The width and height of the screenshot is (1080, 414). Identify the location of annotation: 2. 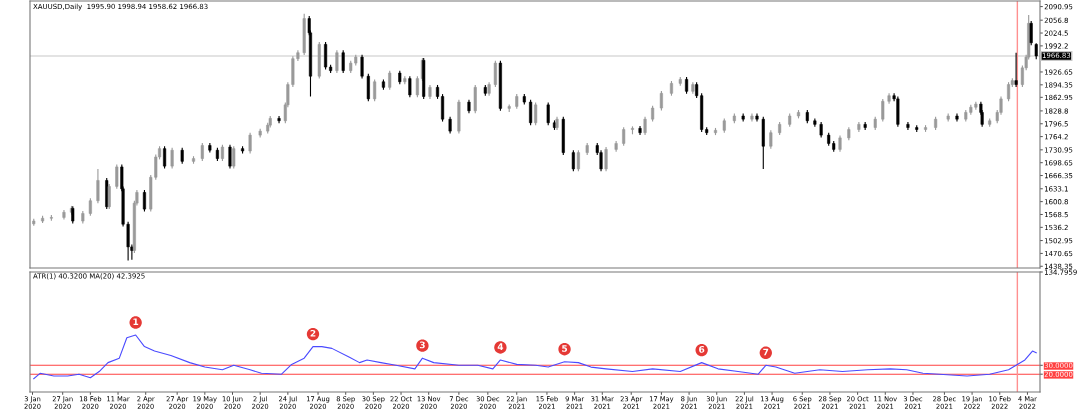
(313, 333).